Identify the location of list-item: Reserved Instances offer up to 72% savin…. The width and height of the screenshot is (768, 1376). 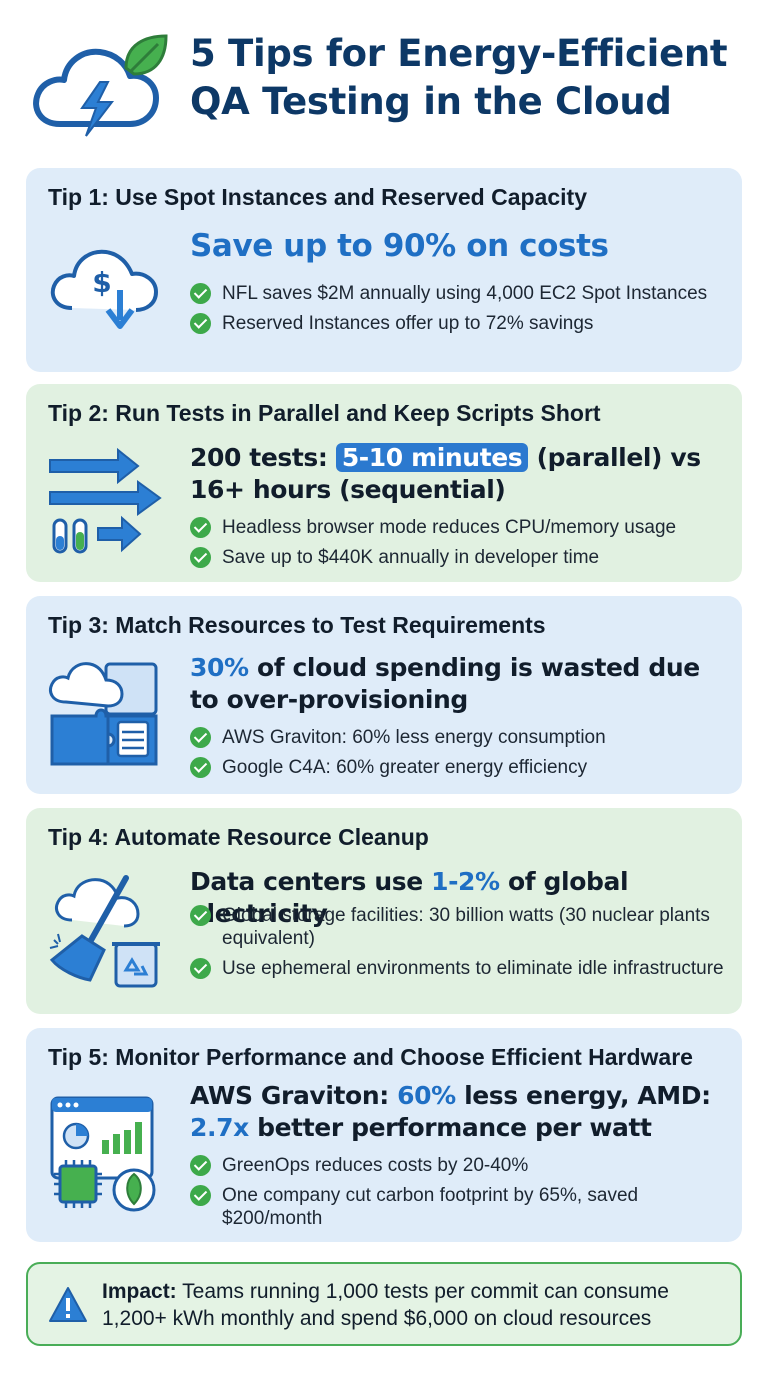
(460, 323).